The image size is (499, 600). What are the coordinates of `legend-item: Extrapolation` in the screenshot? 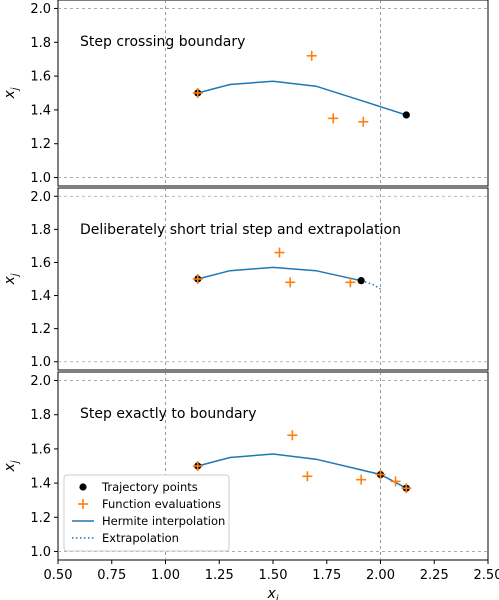 It's located at (125, 538).